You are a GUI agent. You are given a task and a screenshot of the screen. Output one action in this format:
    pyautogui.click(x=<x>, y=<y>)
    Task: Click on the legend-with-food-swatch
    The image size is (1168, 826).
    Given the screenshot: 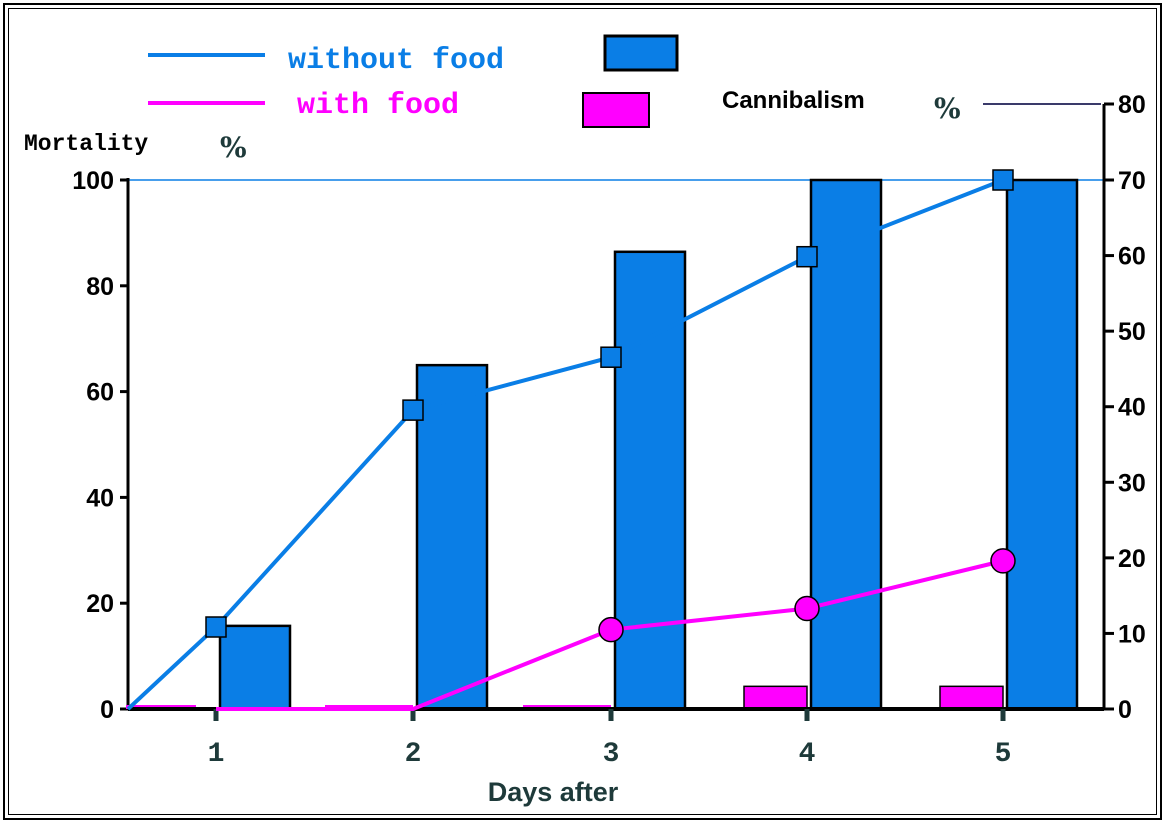 What is the action you would take?
    pyautogui.click(x=616, y=110)
    